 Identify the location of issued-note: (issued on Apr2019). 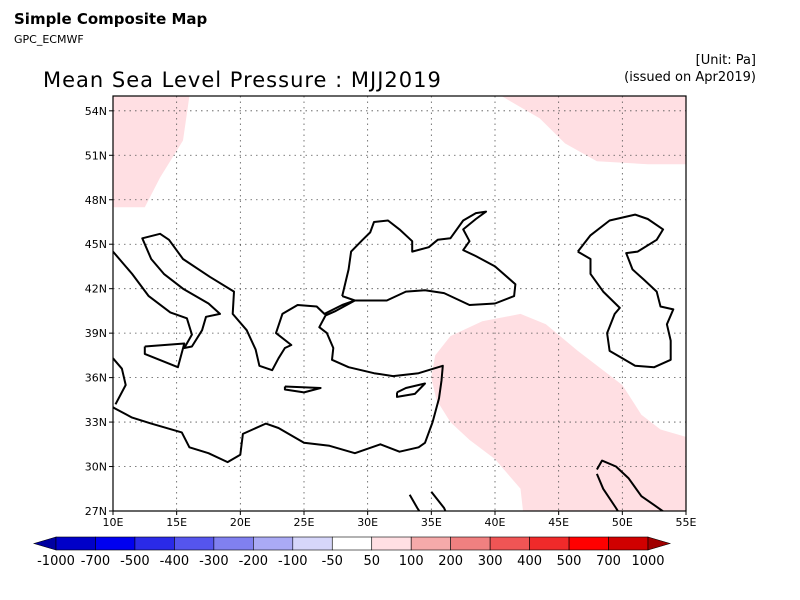
(690, 77).